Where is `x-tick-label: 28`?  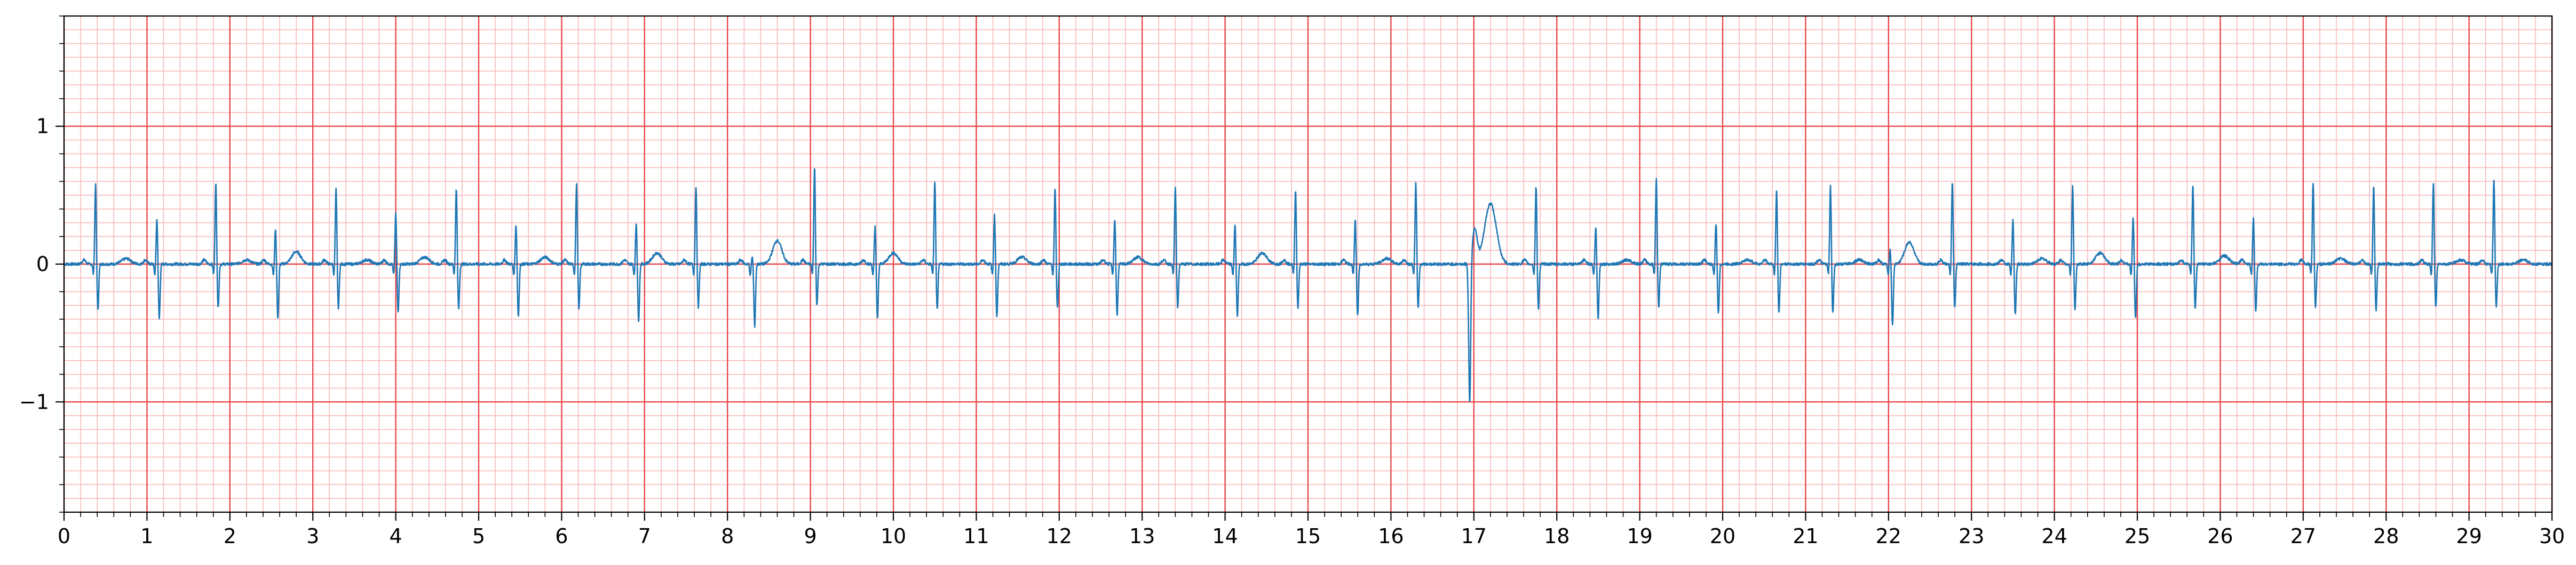 x-tick-label: 28 is located at coordinates (2386, 536).